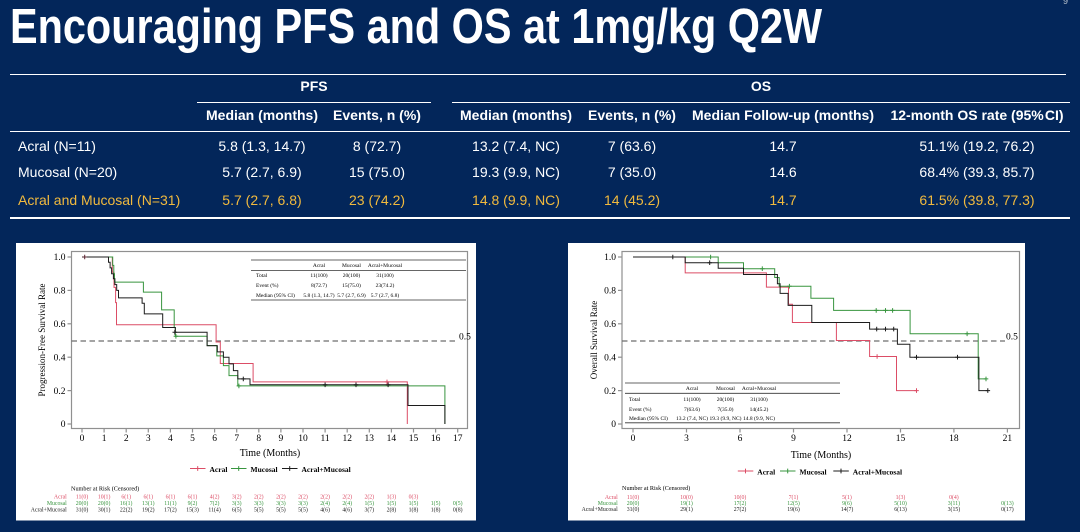  What do you see at coordinates (392, 439) in the screenshot?
I see `svg-text: 14` at bounding box center [392, 439].